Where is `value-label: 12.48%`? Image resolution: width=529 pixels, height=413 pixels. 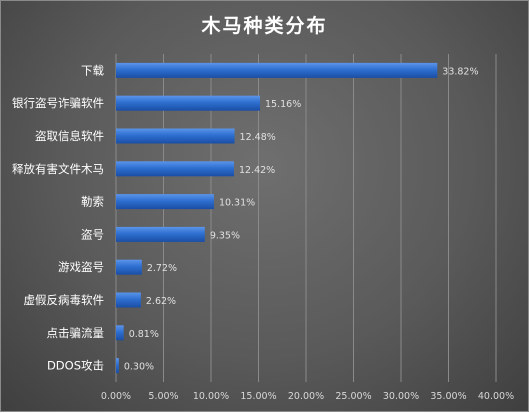
value-label: 12.48% is located at coordinates (258, 137).